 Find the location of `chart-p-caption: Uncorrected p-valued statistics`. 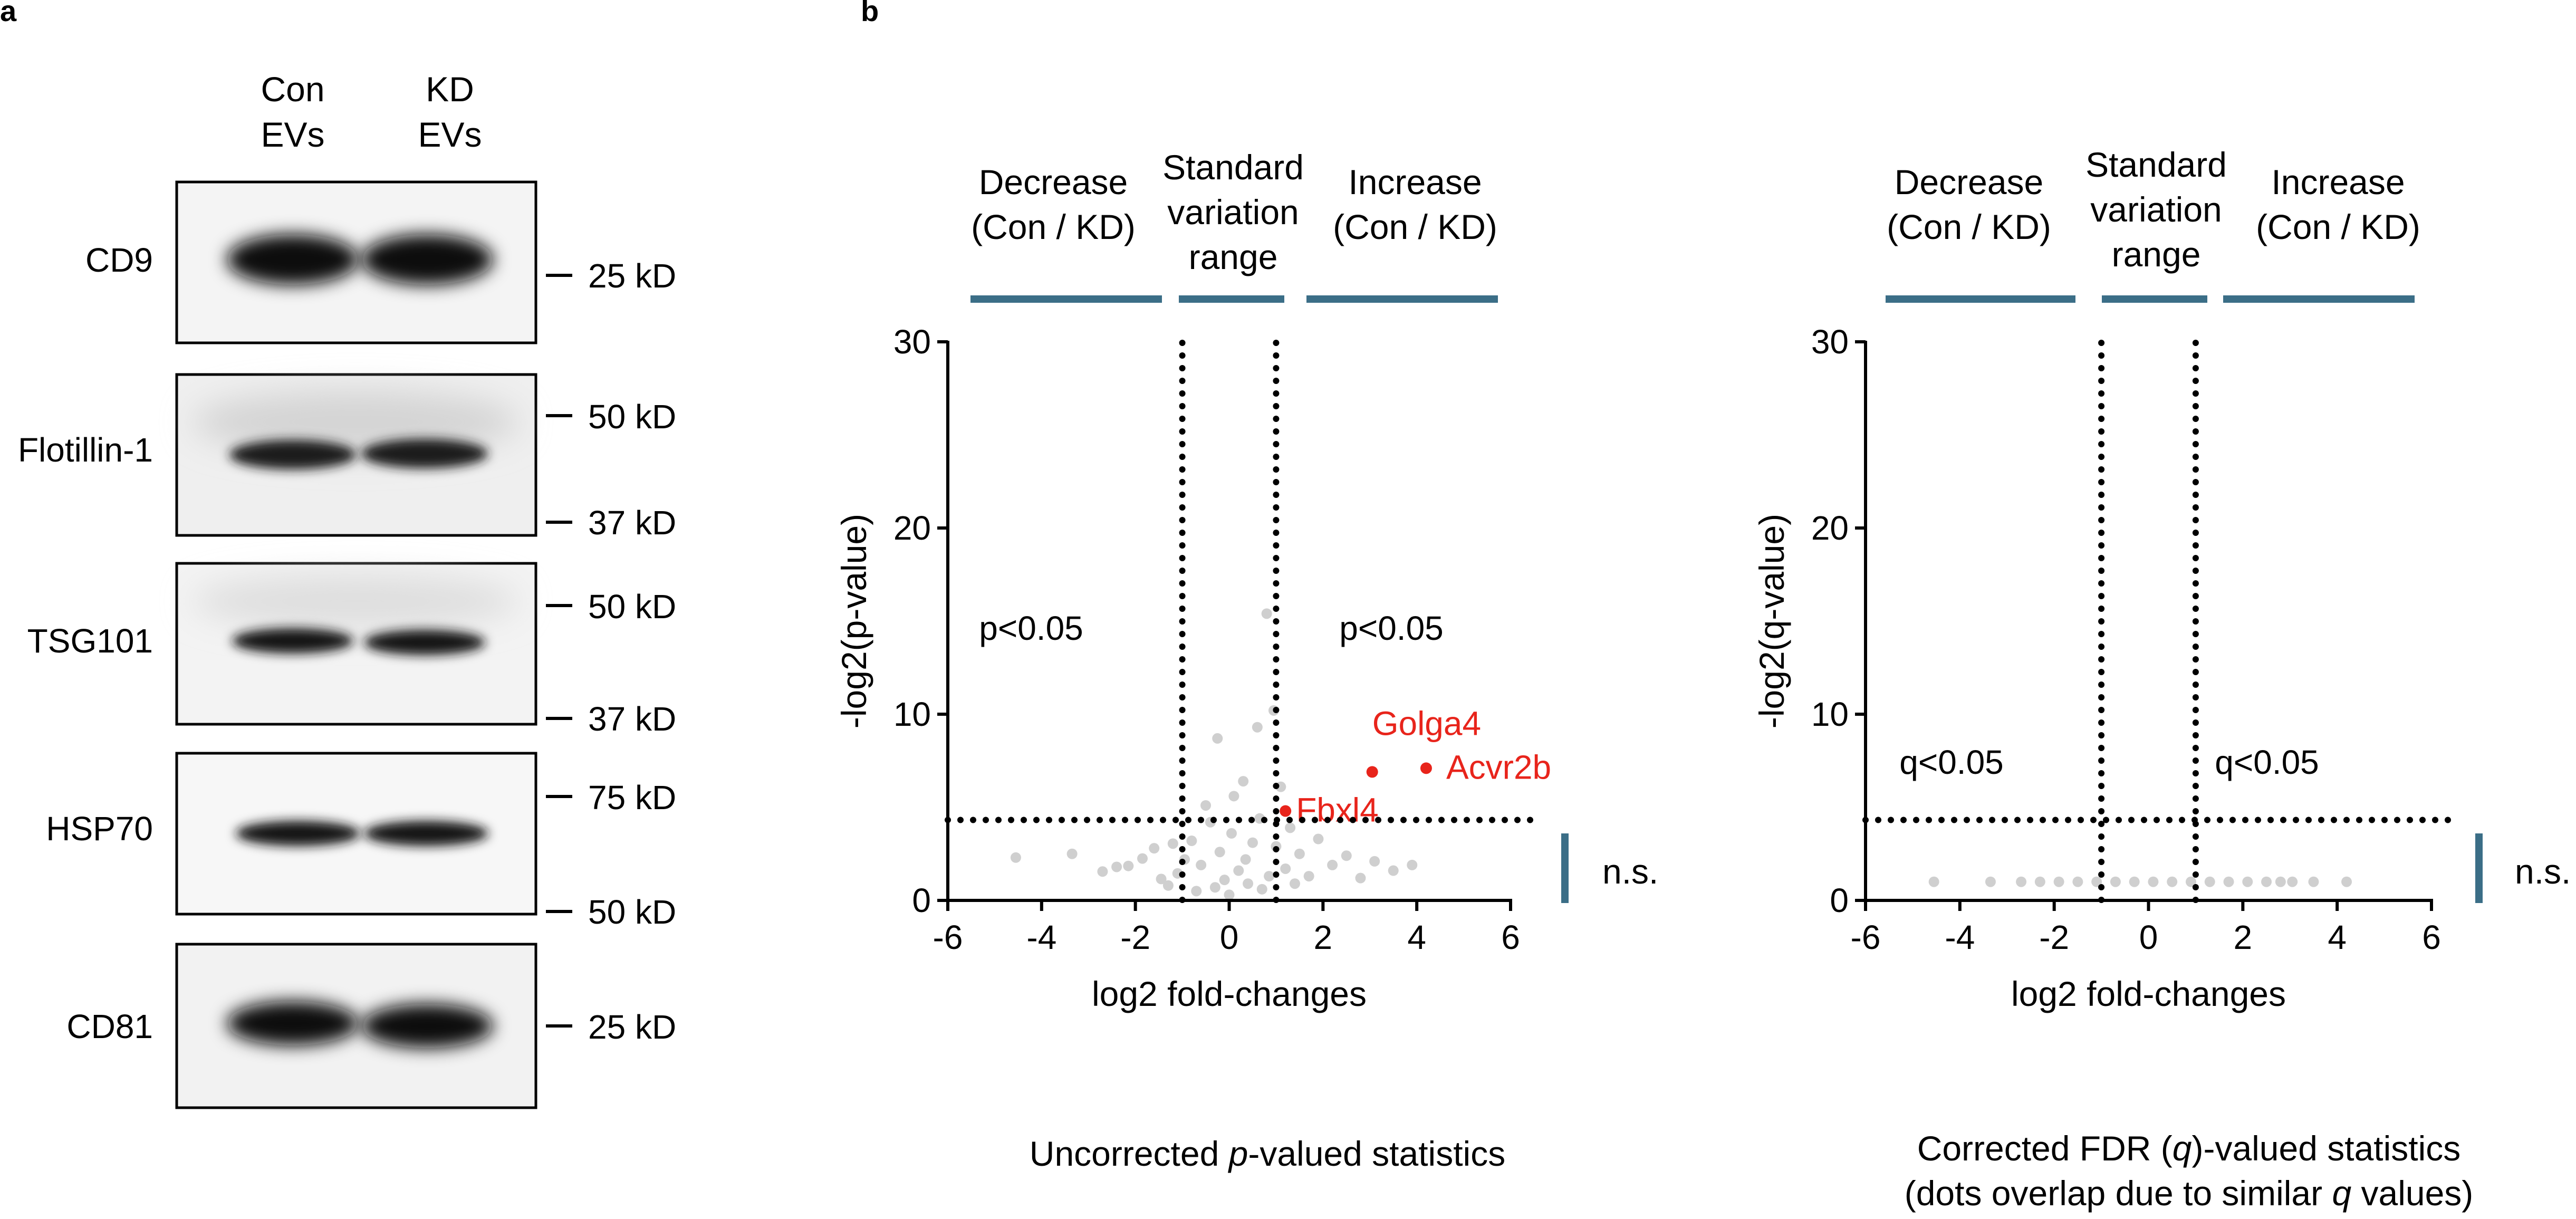

chart-p-caption: Uncorrected p-valued statistics is located at coordinates (1267, 1153).